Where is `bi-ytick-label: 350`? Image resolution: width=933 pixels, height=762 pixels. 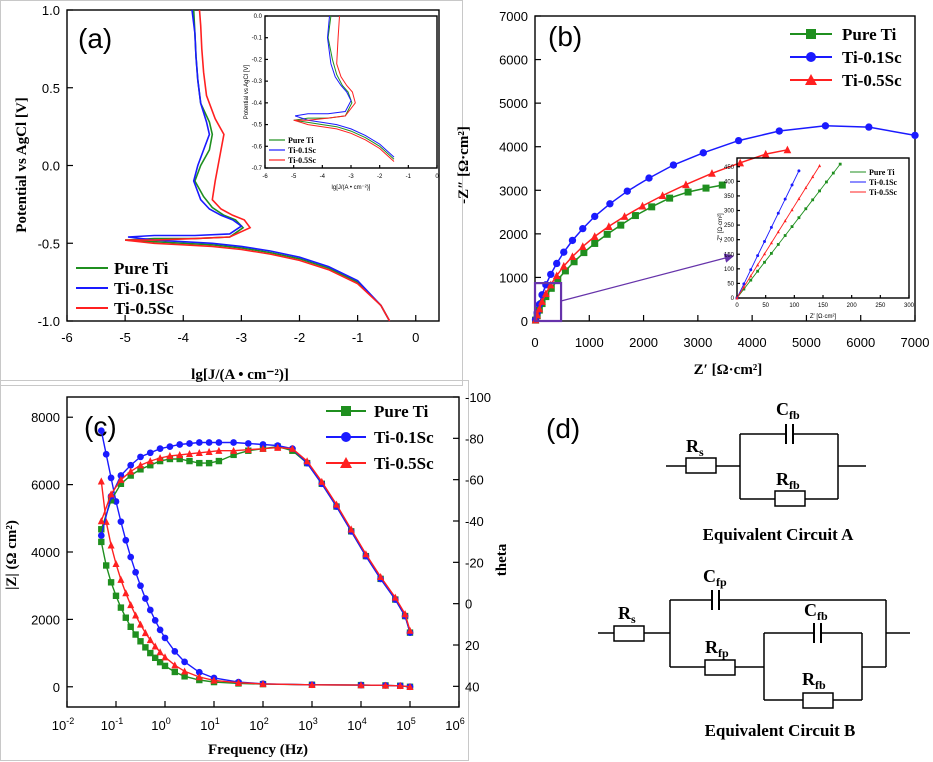
bi-ytick-label: 350 is located at coordinates (729, 197).